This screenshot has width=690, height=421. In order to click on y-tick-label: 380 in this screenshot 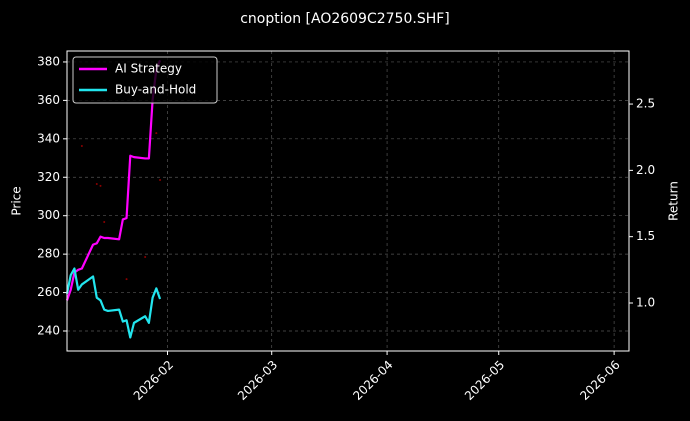, I will do `click(48, 61)`.